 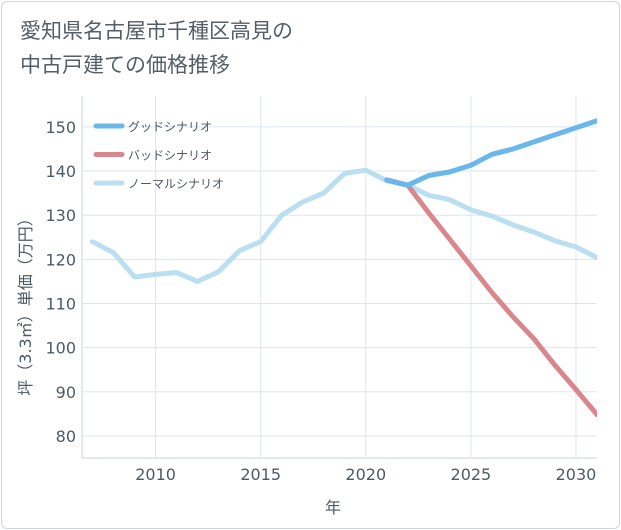 What do you see at coordinates (576, 474) in the screenshot?
I see `x-tick-label: 2030` at bounding box center [576, 474].